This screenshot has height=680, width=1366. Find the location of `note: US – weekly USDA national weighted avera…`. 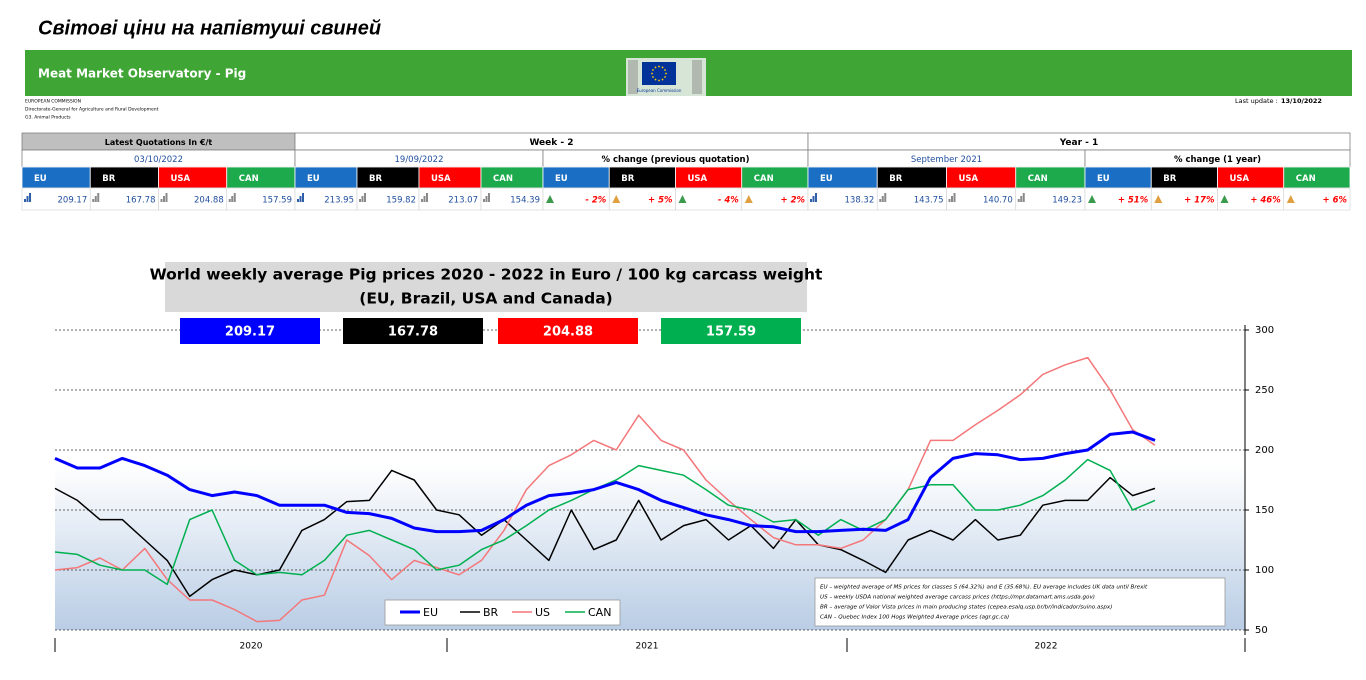

note: US – weekly USDA national weighted avera… is located at coordinates (957, 598).